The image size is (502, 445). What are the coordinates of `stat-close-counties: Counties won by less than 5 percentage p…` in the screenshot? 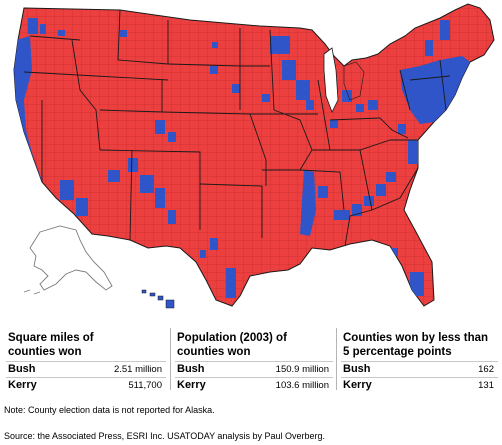 It's located at (419, 359).